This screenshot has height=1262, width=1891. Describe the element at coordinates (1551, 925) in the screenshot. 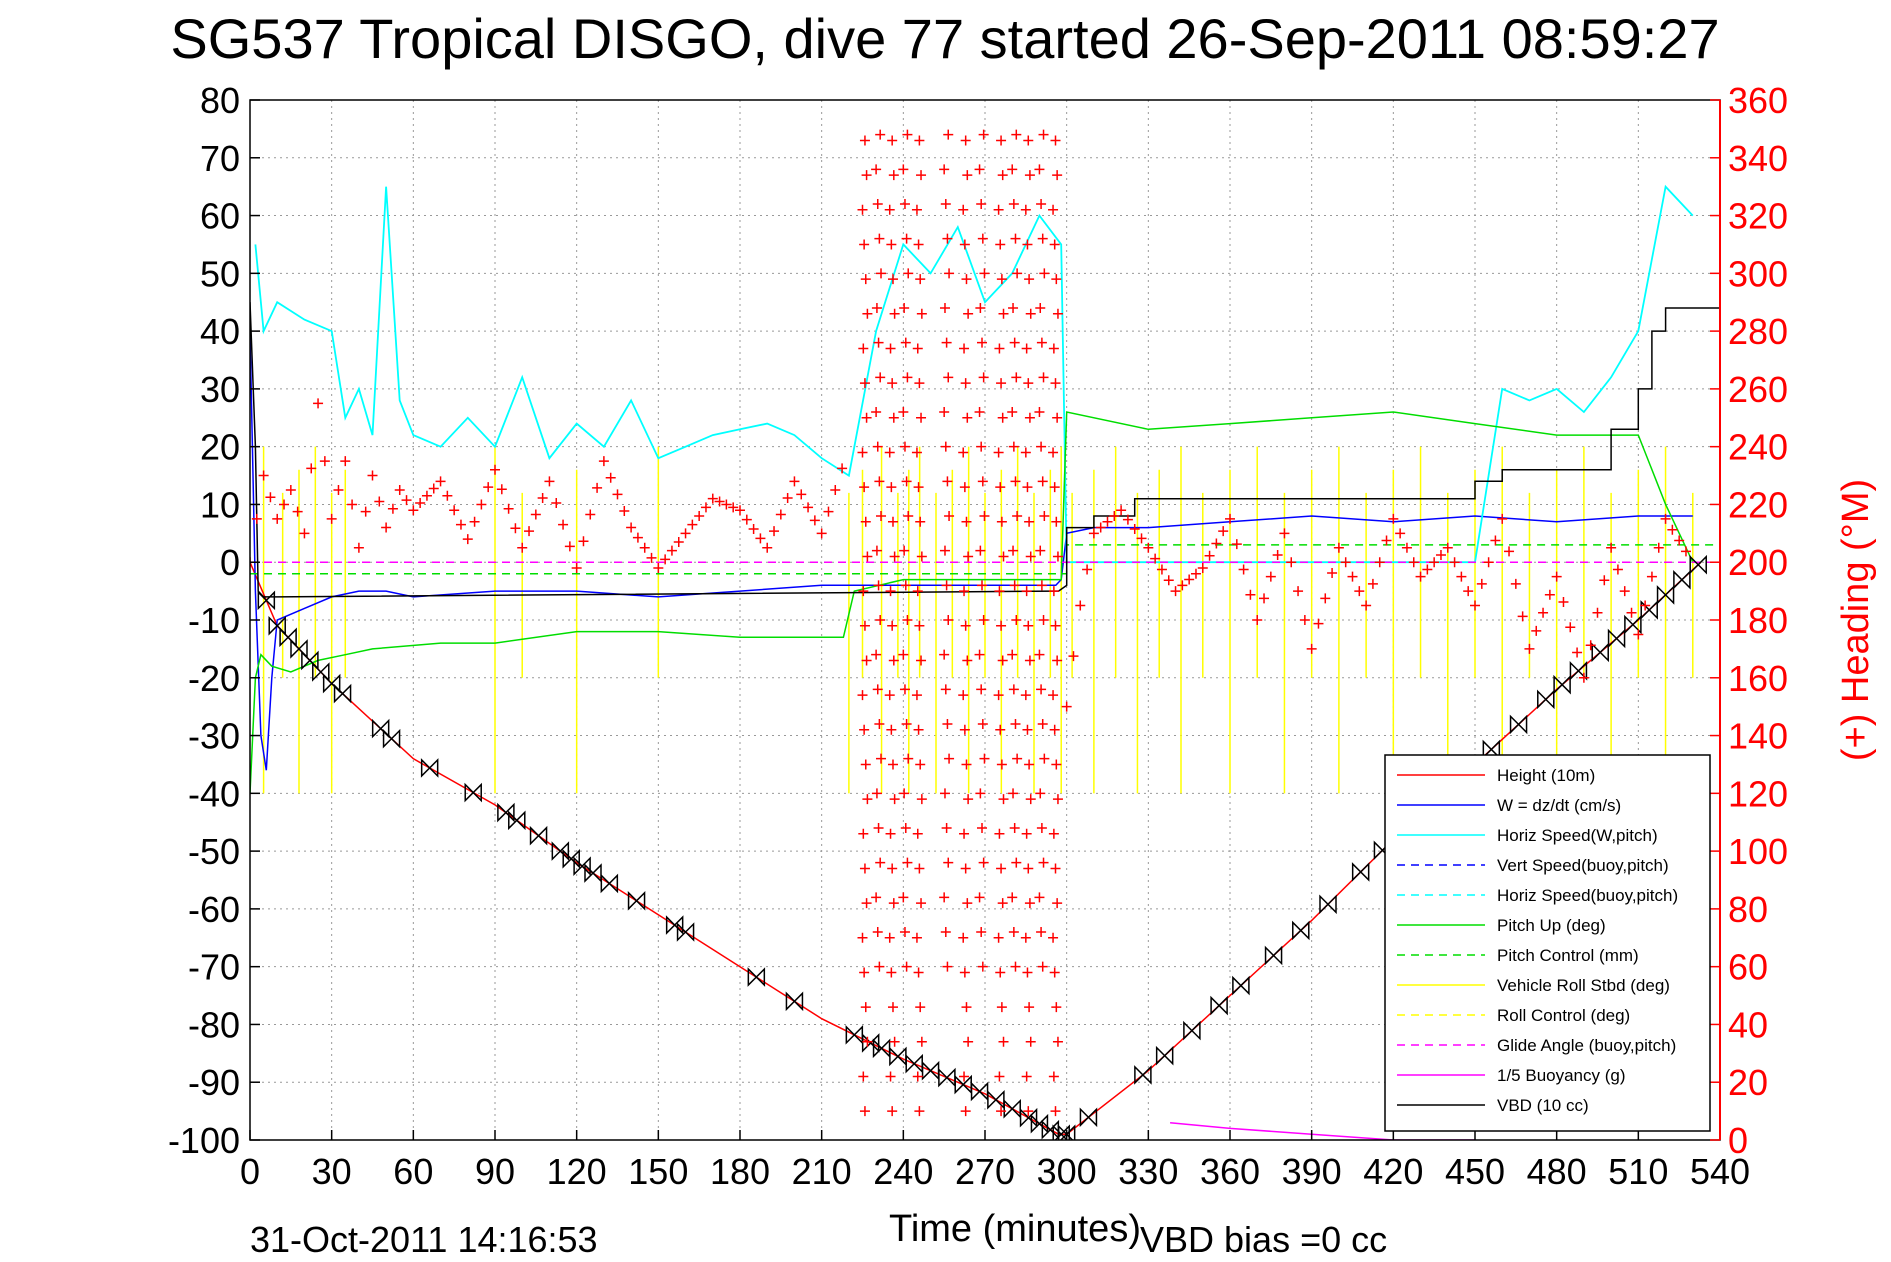

I see `legend-label-pitch: Pitch Up (deg)` at that location.